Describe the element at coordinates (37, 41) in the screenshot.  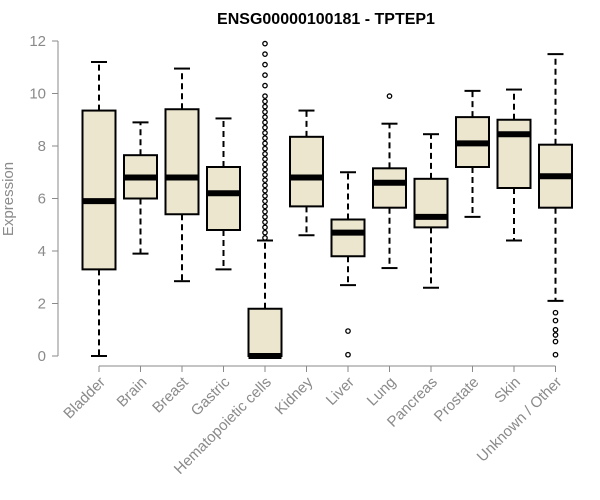
I see `y-tick-label: 12` at that location.